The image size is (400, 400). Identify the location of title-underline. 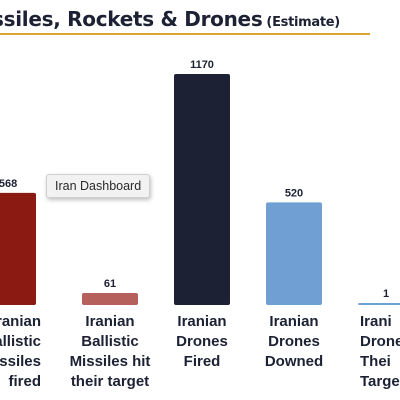
(185, 34).